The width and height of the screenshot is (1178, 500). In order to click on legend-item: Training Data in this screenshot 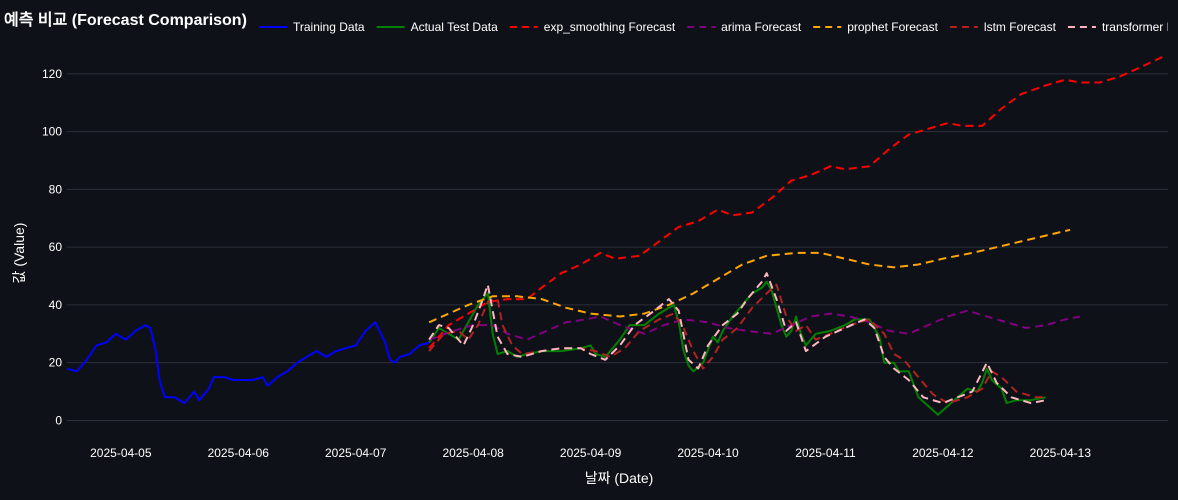, I will do `click(312, 27)`.